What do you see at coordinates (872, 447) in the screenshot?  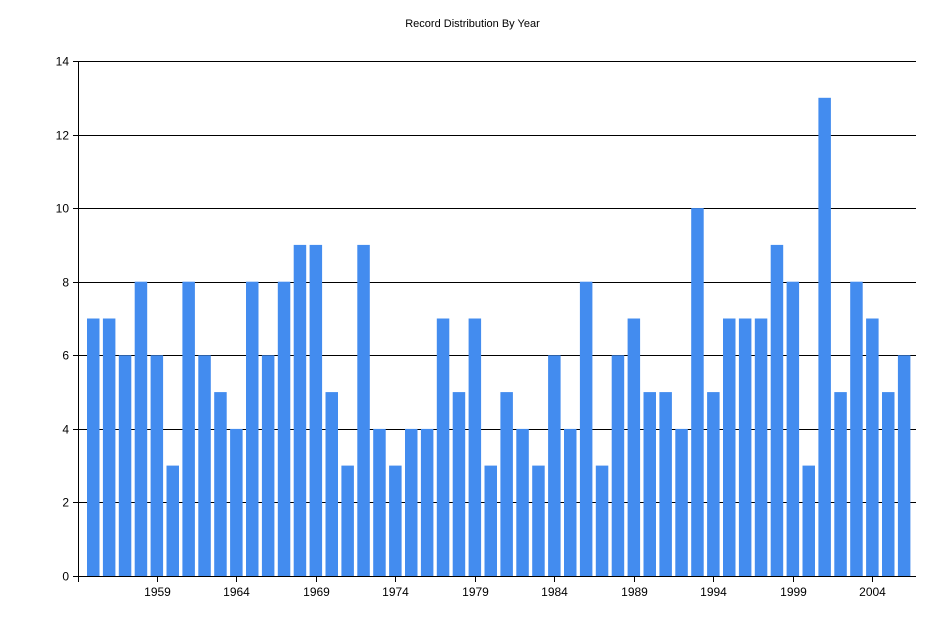 I see `bar-2004` at bounding box center [872, 447].